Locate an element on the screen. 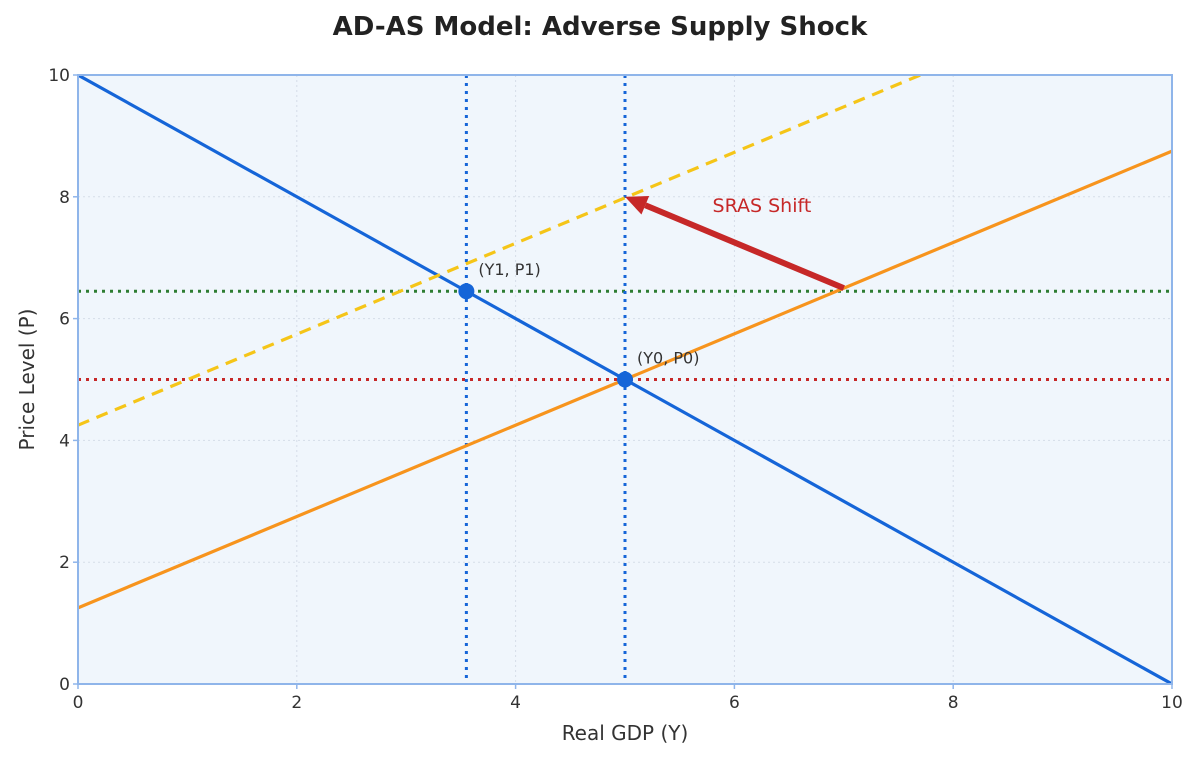 This screenshot has width=1200, height=761. x-tick-label: 0 is located at coordinates (78, 703).